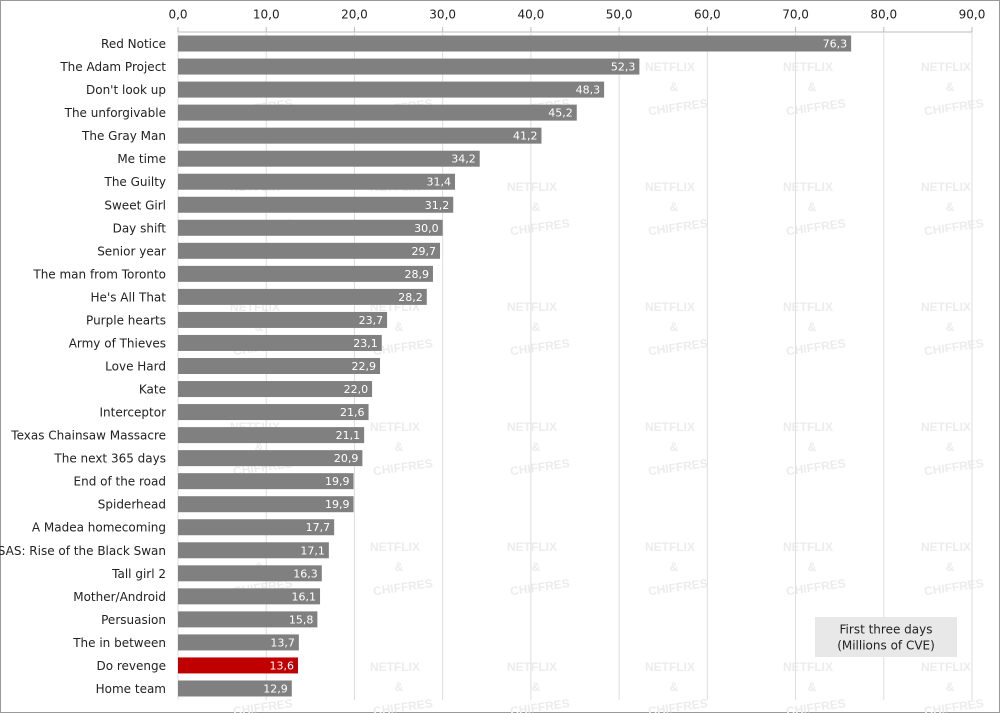 The image size is (1000, 713). Describe the element at coordinates (135, 205) in the screenshot. I see `y-tick-label: Sweet Girl` at that location.